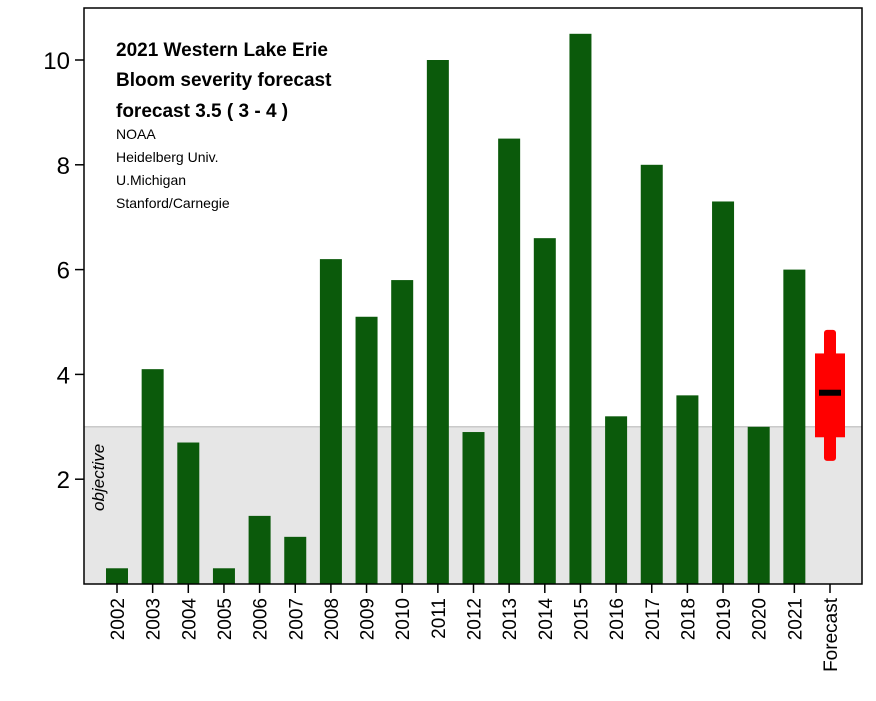  What do you see at coordinates (546, 619) in the screenshot?
I see `x-tick-label-2014: 2014` at bounding box center [546, 619].